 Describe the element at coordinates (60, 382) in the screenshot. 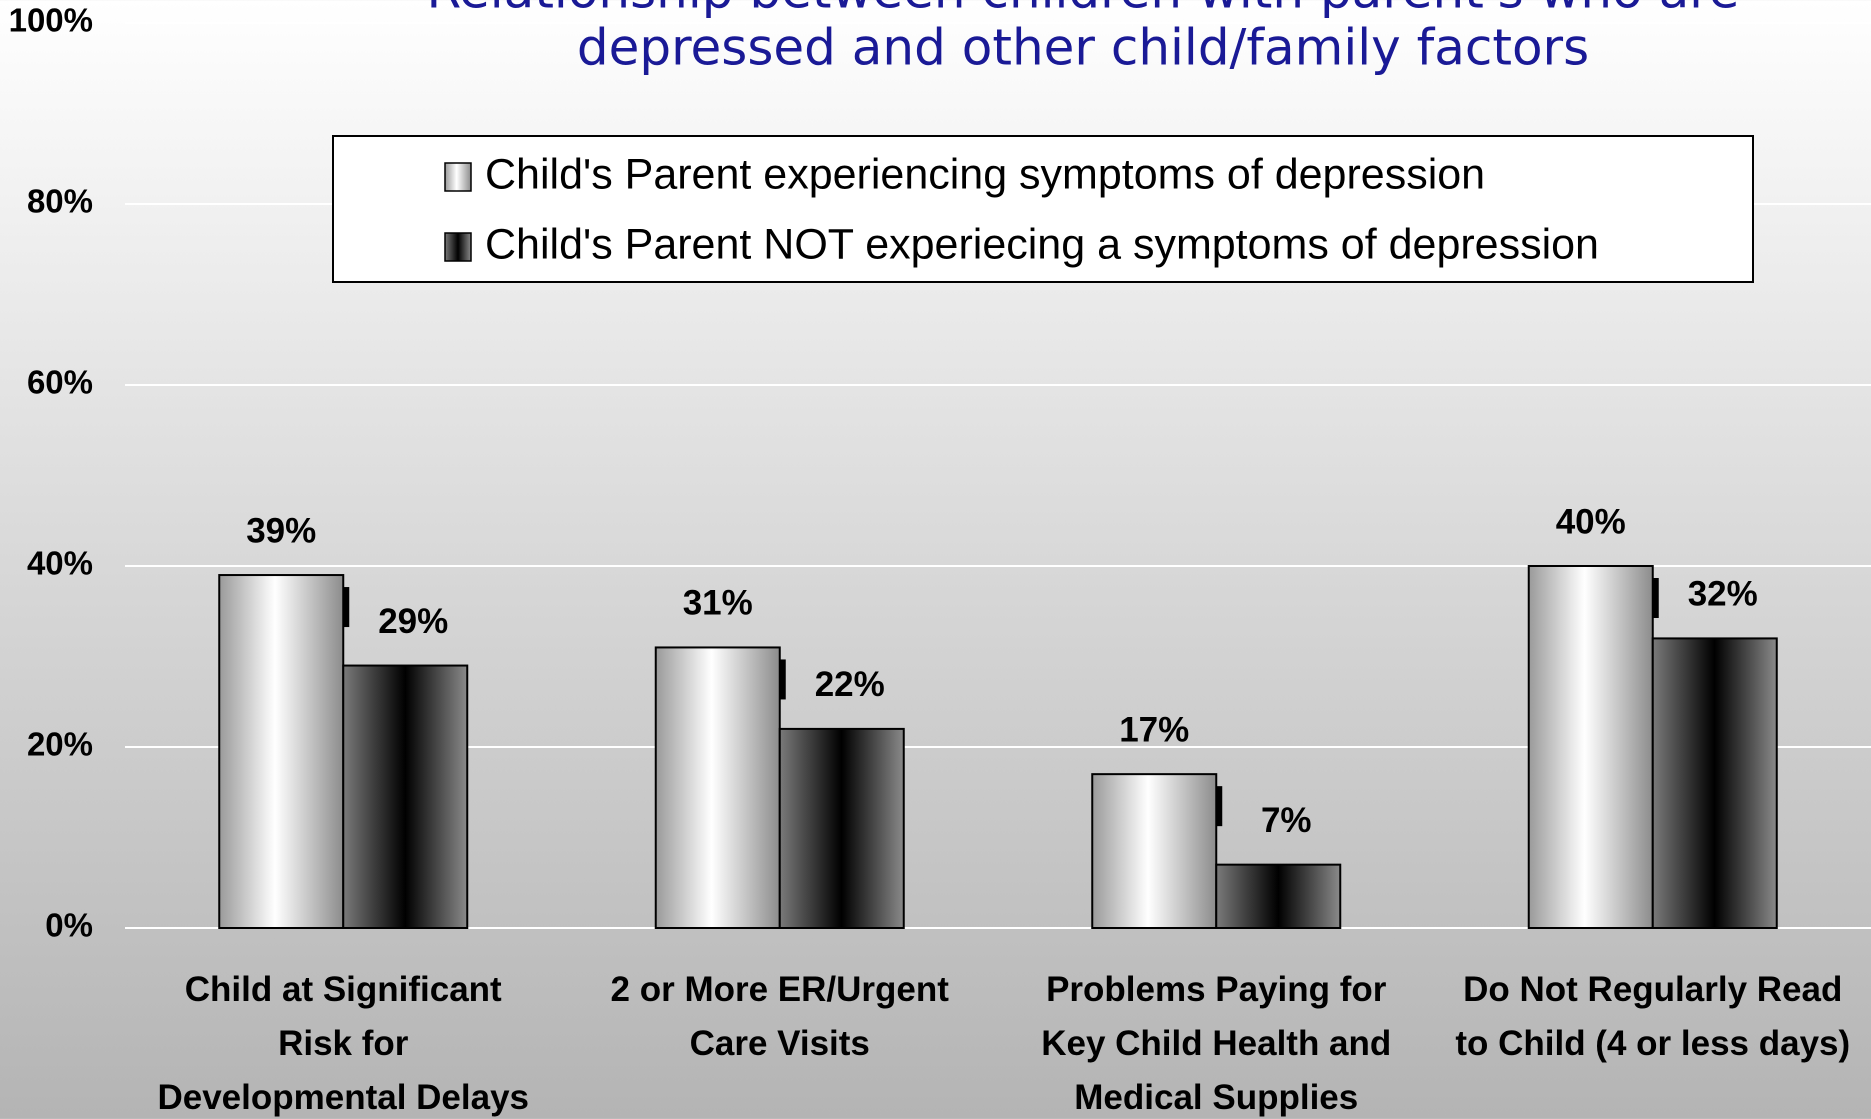

I see `y-tick-label: 60%` at that location.